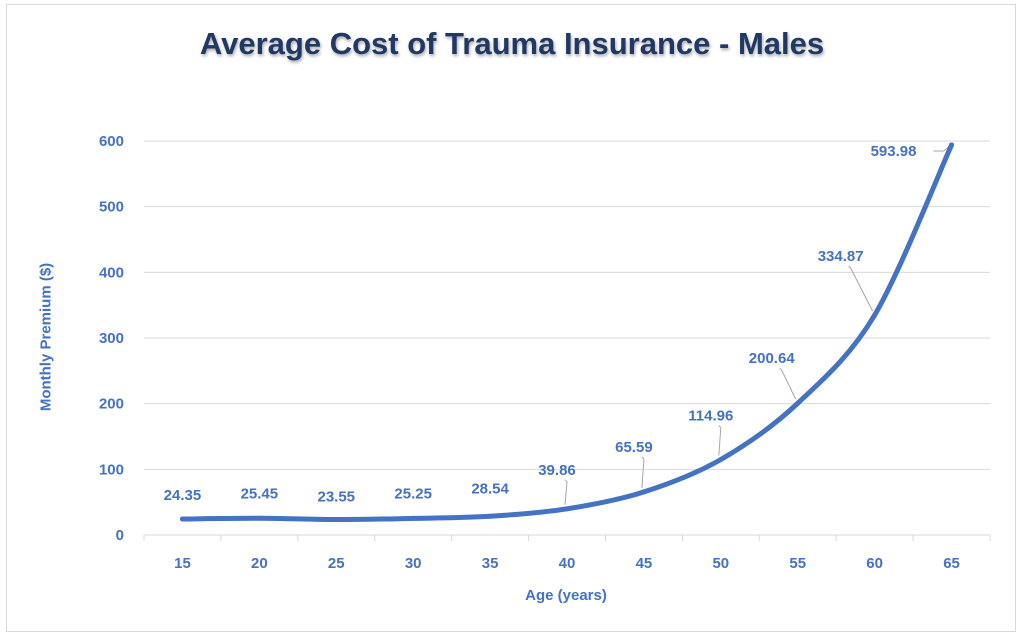  I want to click on x-tick-label: 45, so click(644, 563).